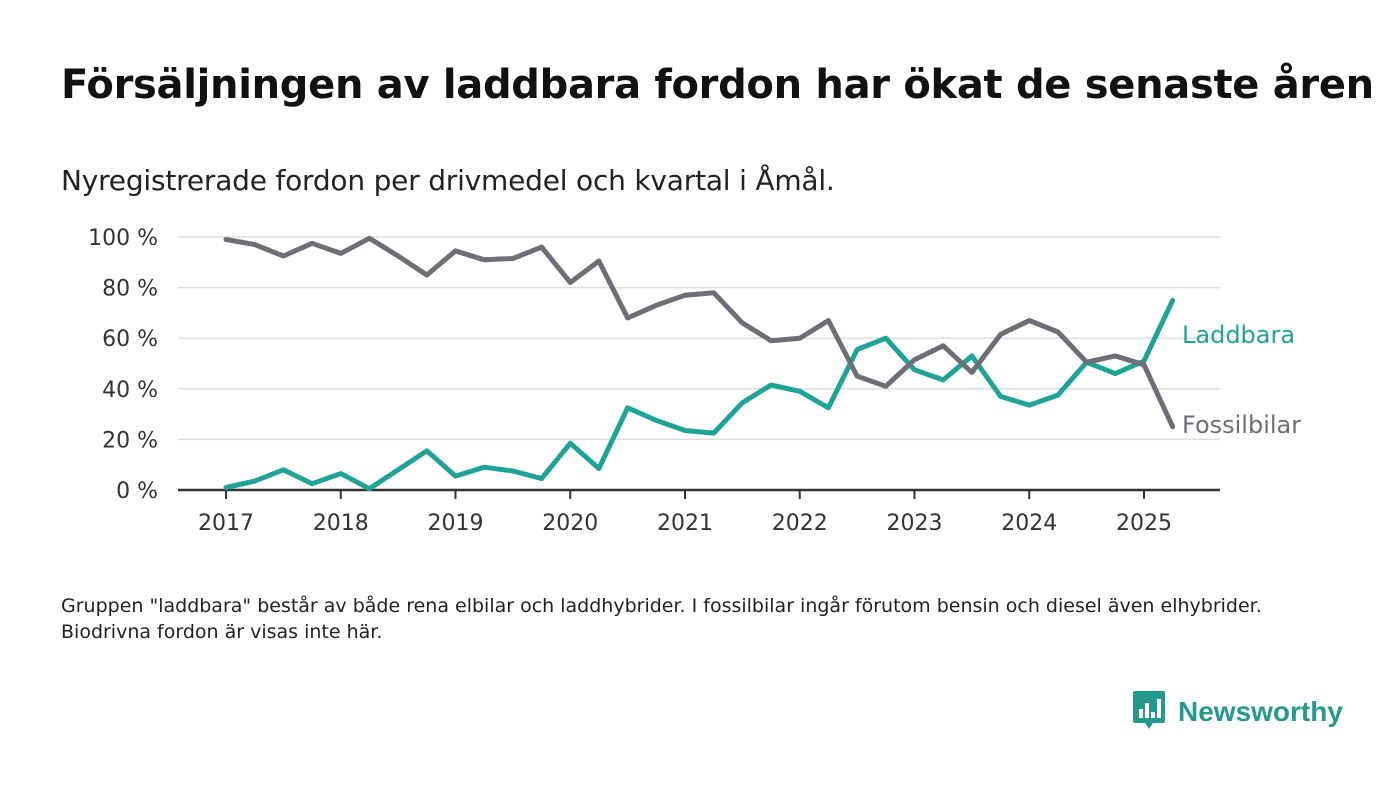 This screenshot has width=1400, height=793. Describe the element at coordinates (130, 390) in the screenshot. I see `y-tick-label: 40 %` at that location.